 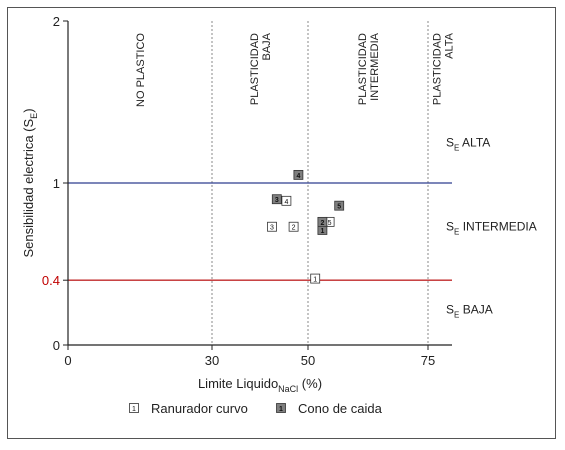 I want to click on zone-label: ALTA, so click(x=449, y=45).